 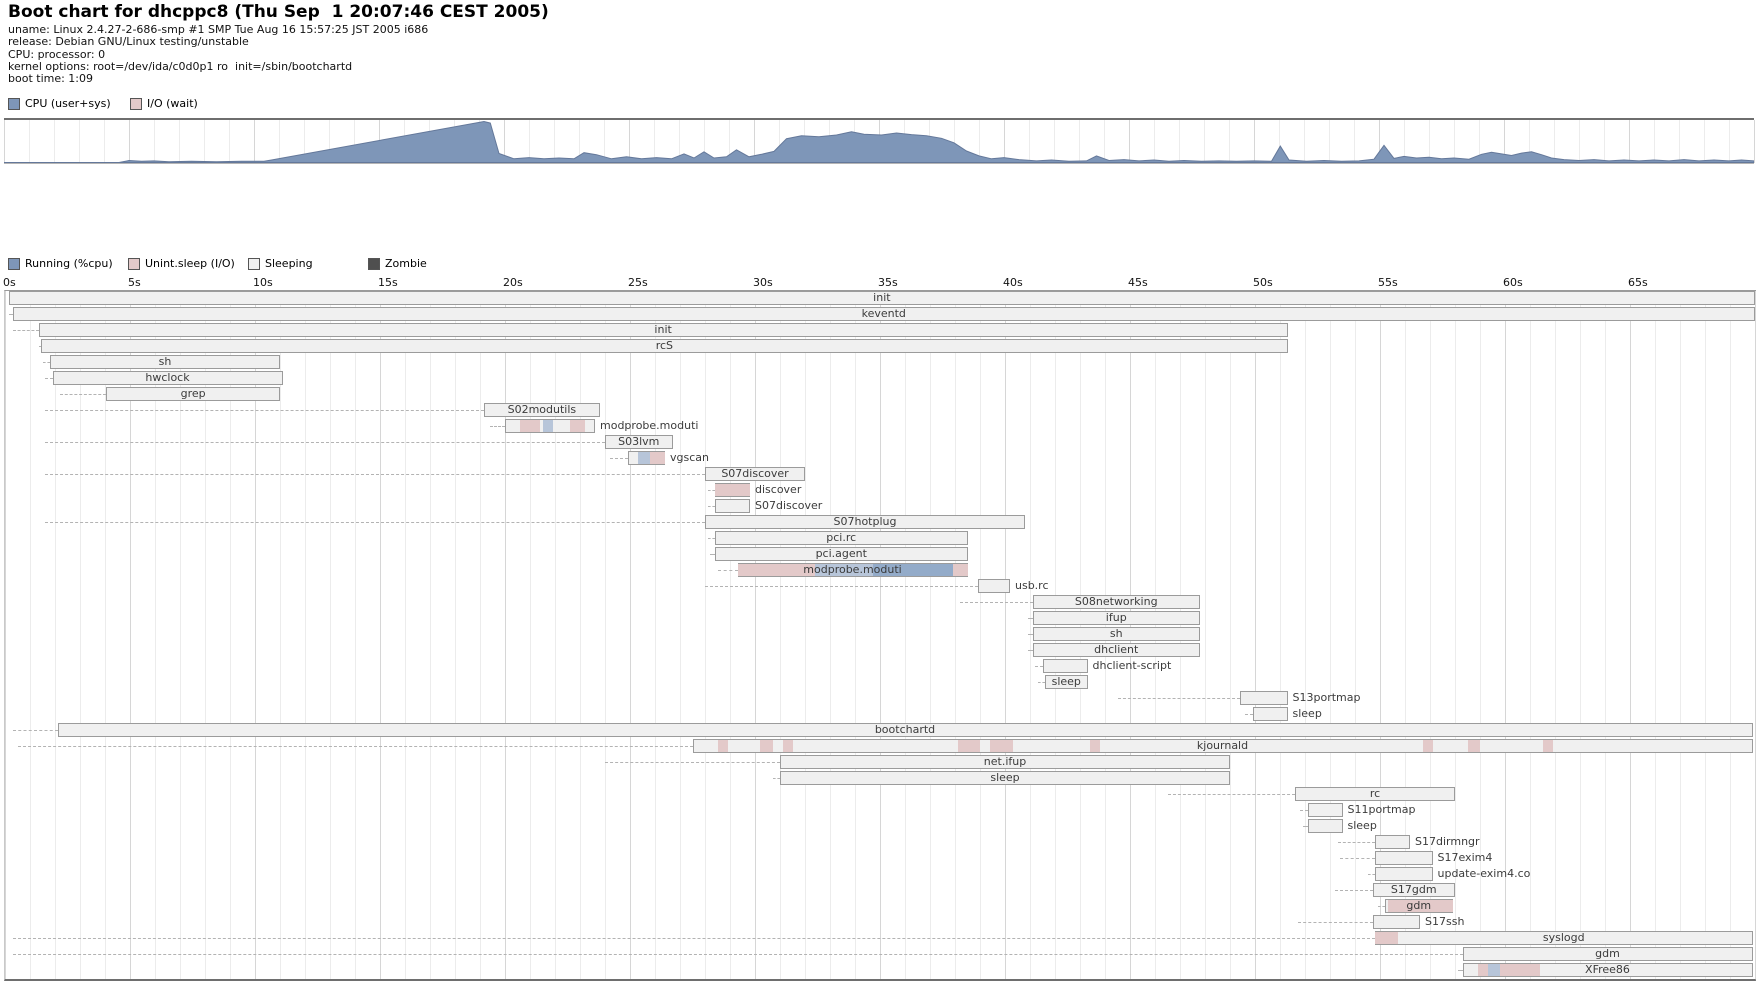 What do you see at coordinates (1326, 697) in the screenshot?
I see `process-label: S13portmap` at bounding box center [1326, 697].